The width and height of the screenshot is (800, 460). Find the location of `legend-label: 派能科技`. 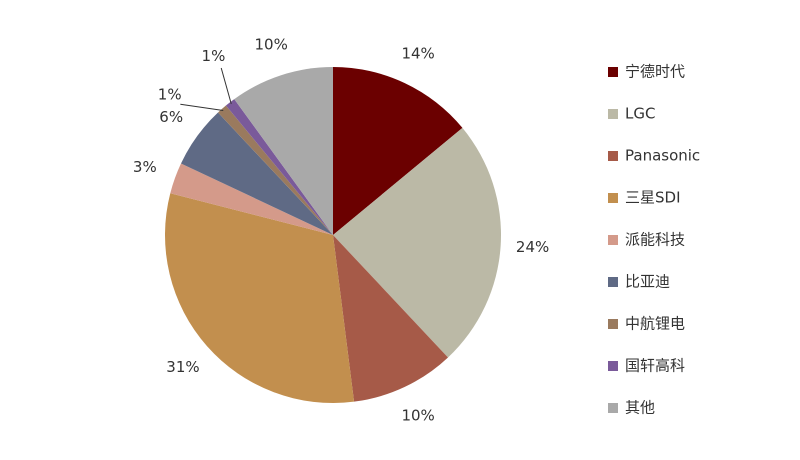

legend-label: 派能科技 is located at coordinates (655, 240).